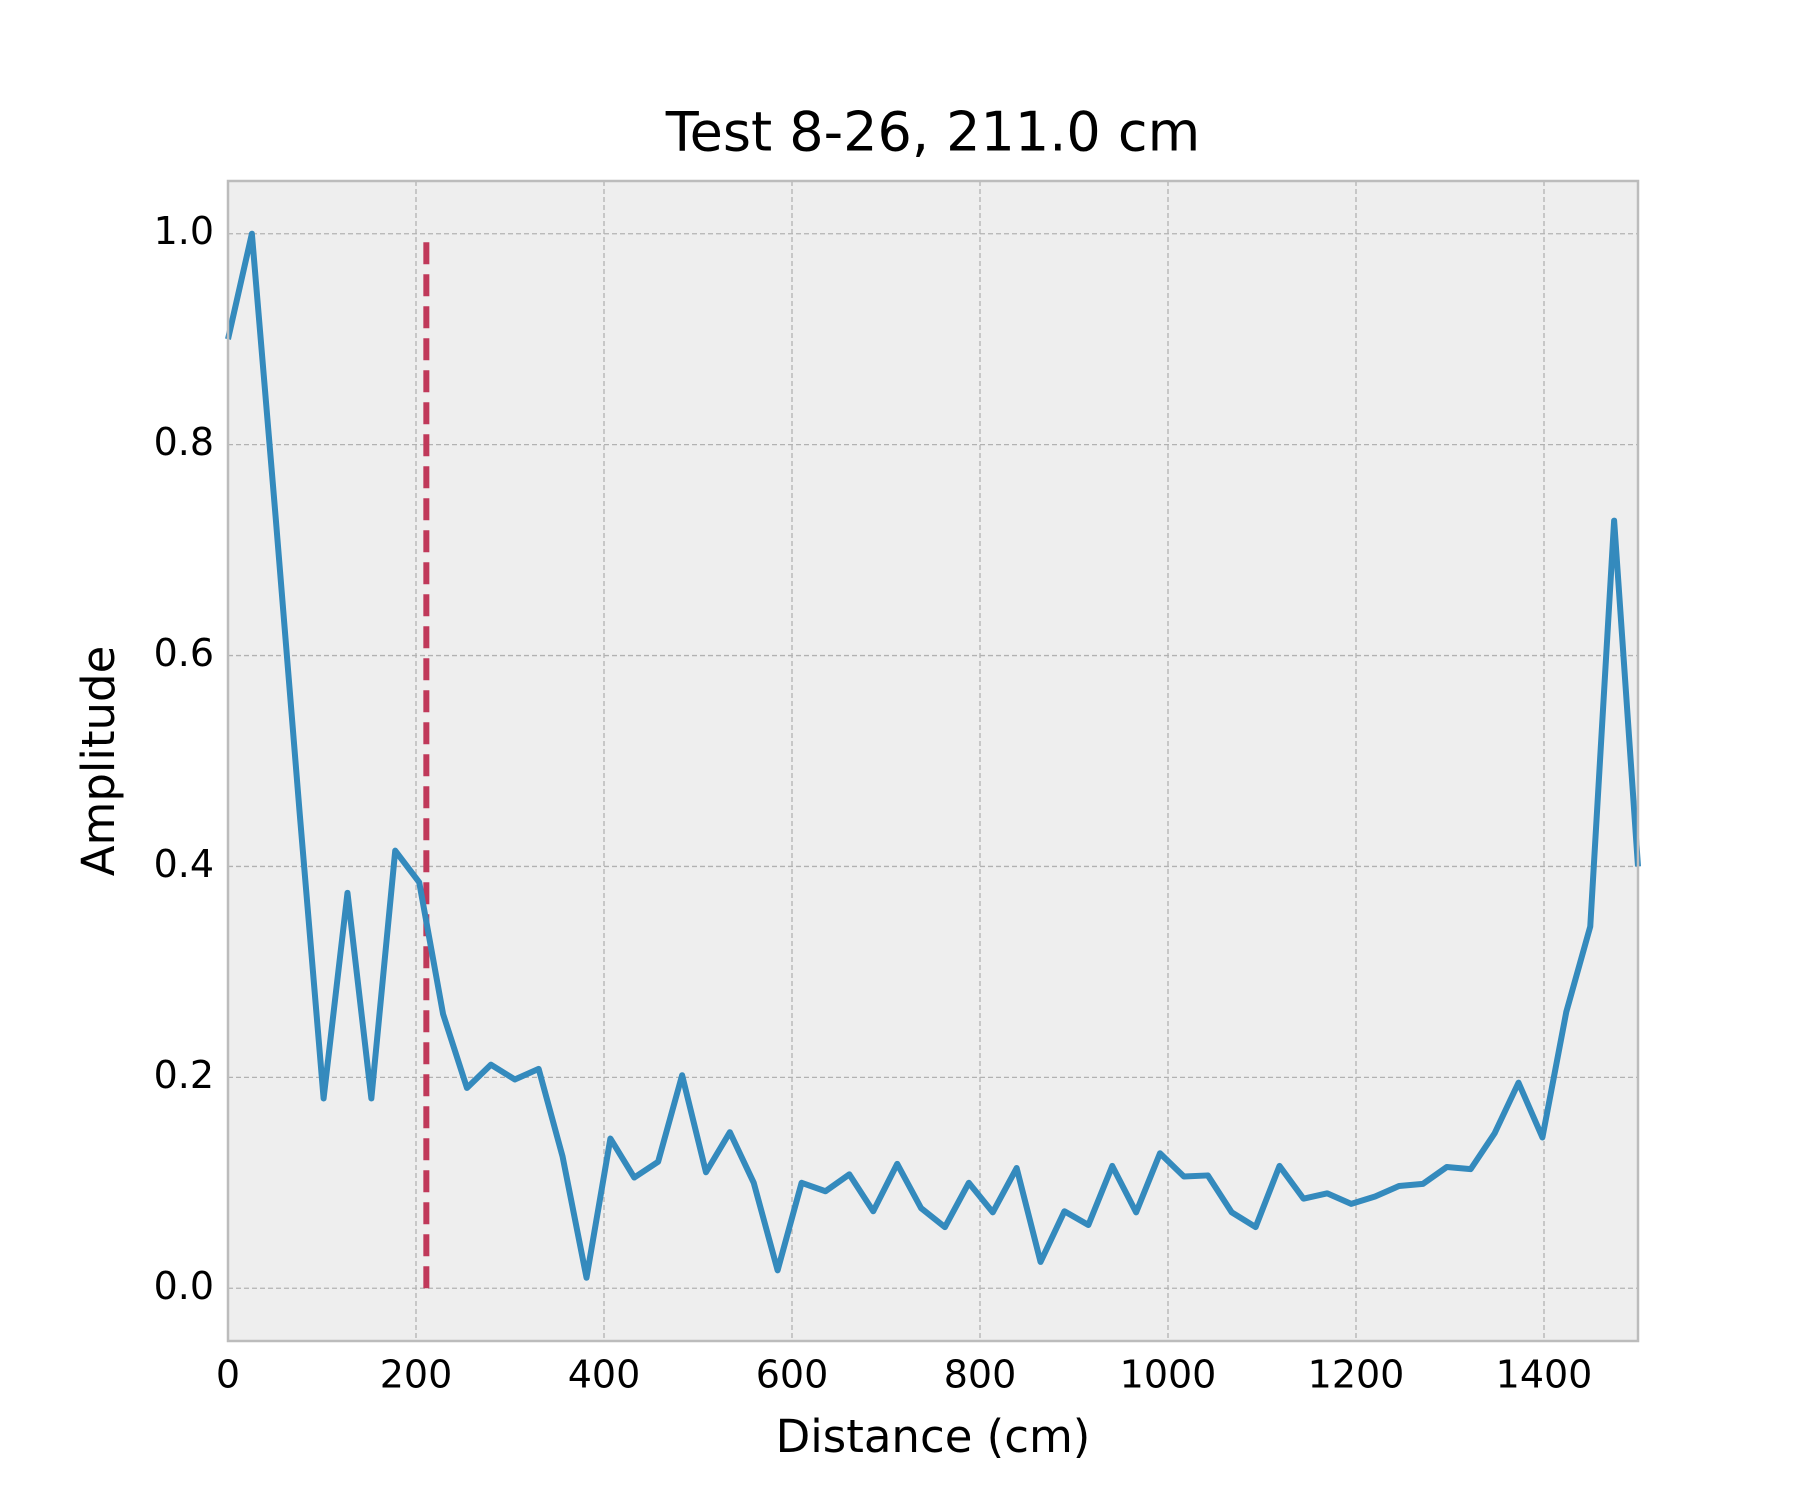 Image resolution: width=1800 pixels, height=1500 pixels. Describe the element at coordinates (184, 864) in the screenshot. I see `y-tick-label: 0.4` at that location.